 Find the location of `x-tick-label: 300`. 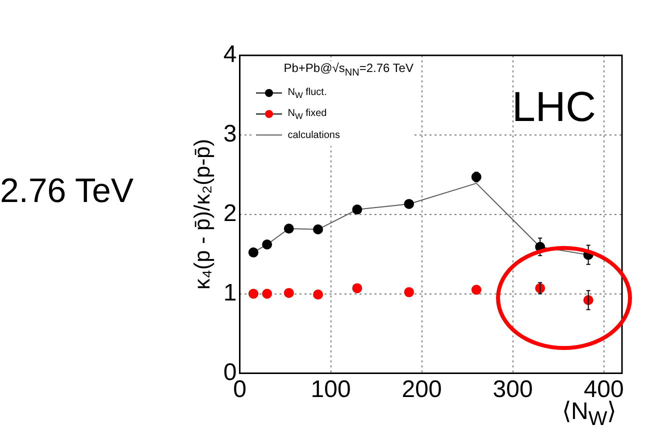

x-tick-label: 300 is located at coordinates (512, 390).